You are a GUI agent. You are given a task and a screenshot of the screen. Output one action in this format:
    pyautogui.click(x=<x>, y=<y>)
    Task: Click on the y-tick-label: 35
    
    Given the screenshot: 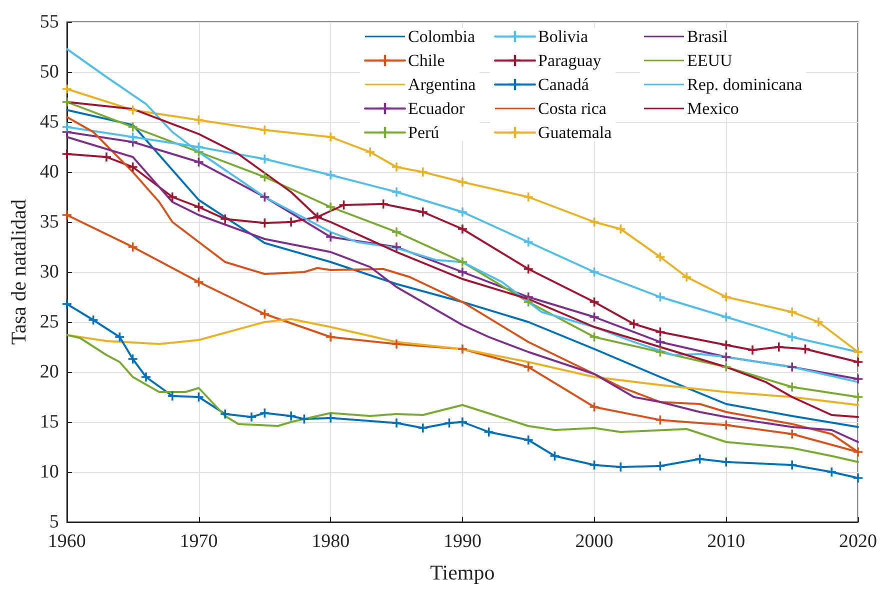 What is the action you would take?
    pyautogui.click(x=49, y=222)
    